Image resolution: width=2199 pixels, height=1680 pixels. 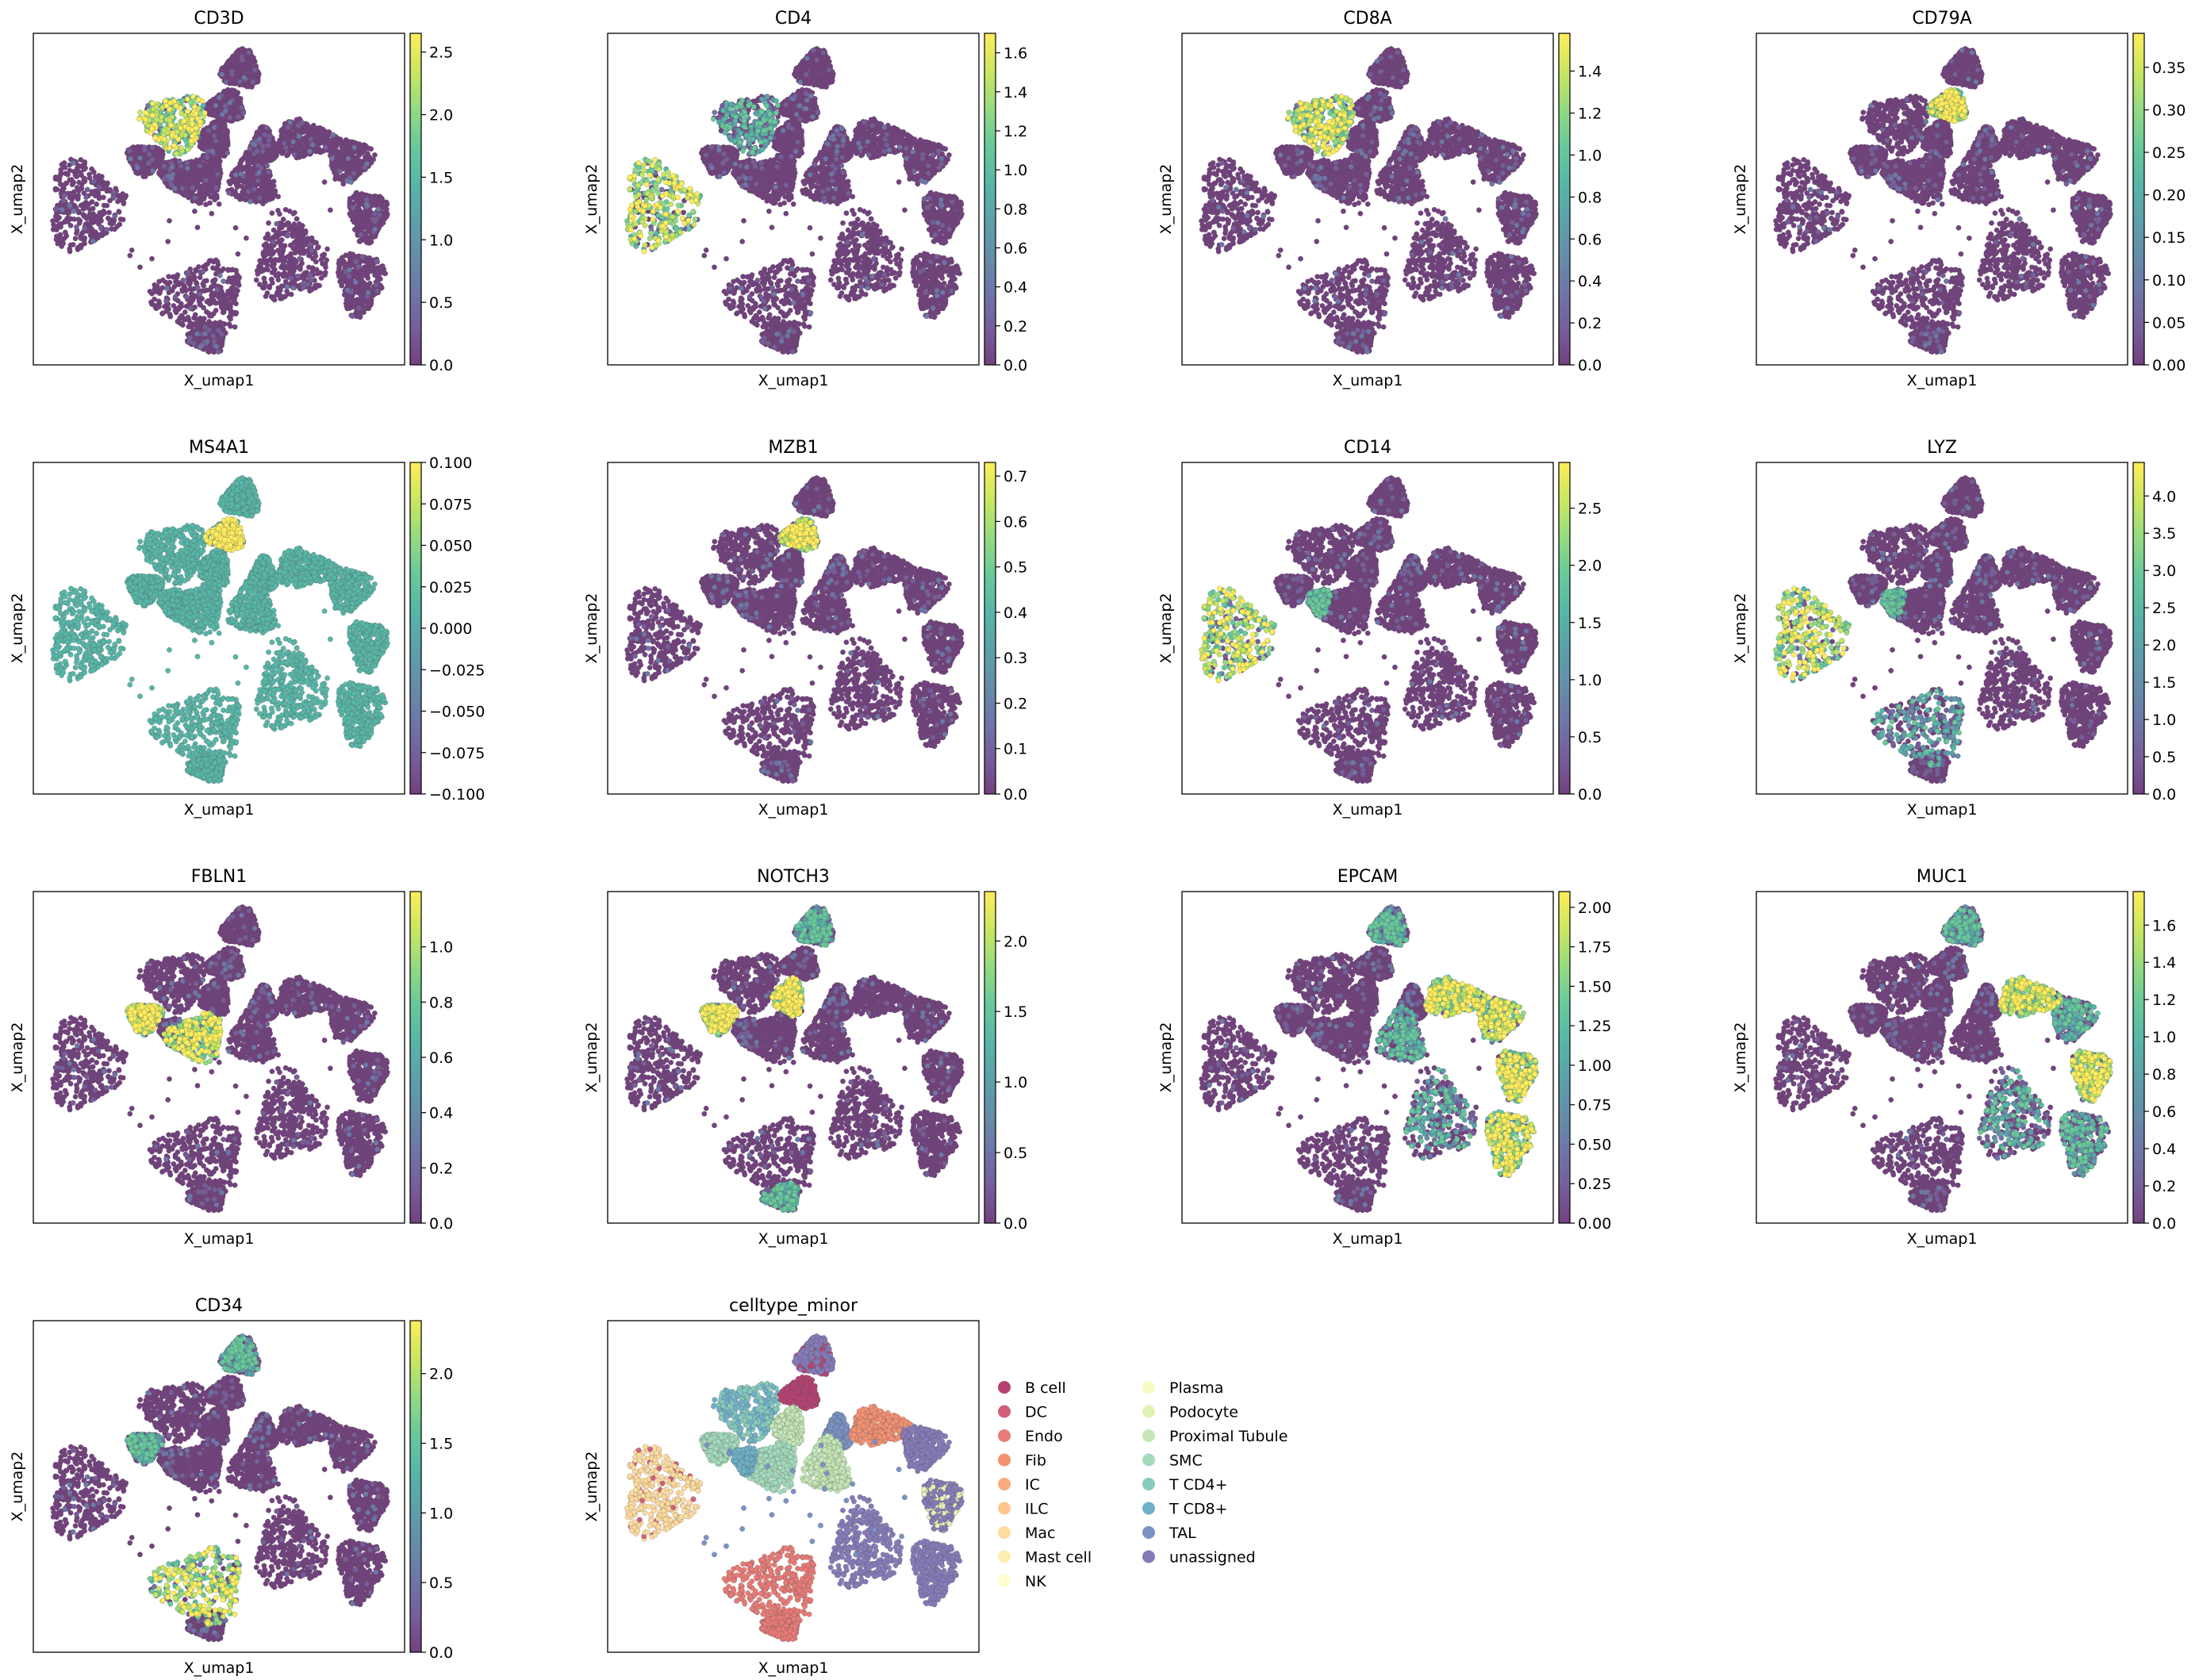 I want to click on x-axis-label: X_umap1, so click(x=219, y=380).